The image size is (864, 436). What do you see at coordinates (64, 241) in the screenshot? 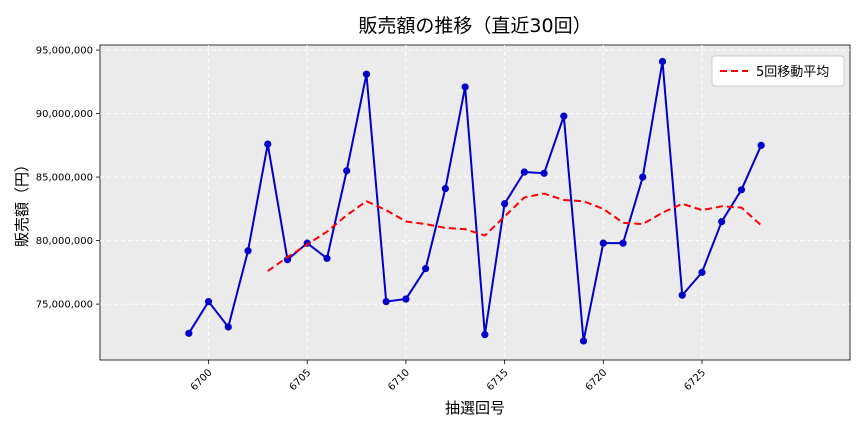
I see `y-tick-label: 80,000,000` at bounding box center [64, 241].